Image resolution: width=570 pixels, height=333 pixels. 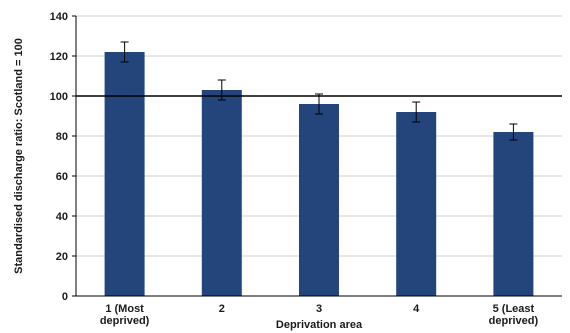 I want to click on y-tick-label: 140, so click(x=59, y=17).